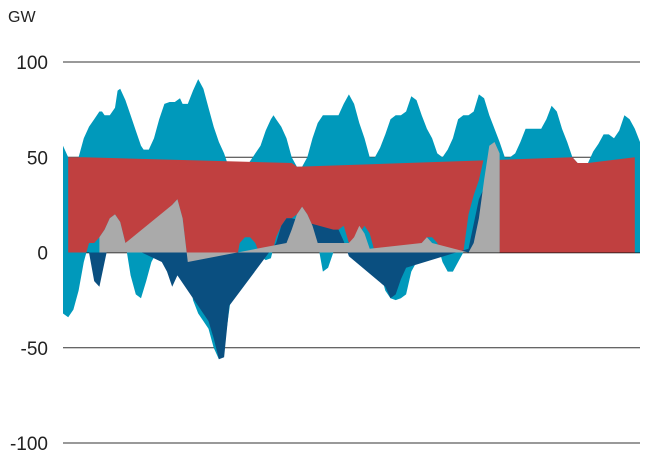  I want to click on y-tick-label: 50, so click(37, 158).